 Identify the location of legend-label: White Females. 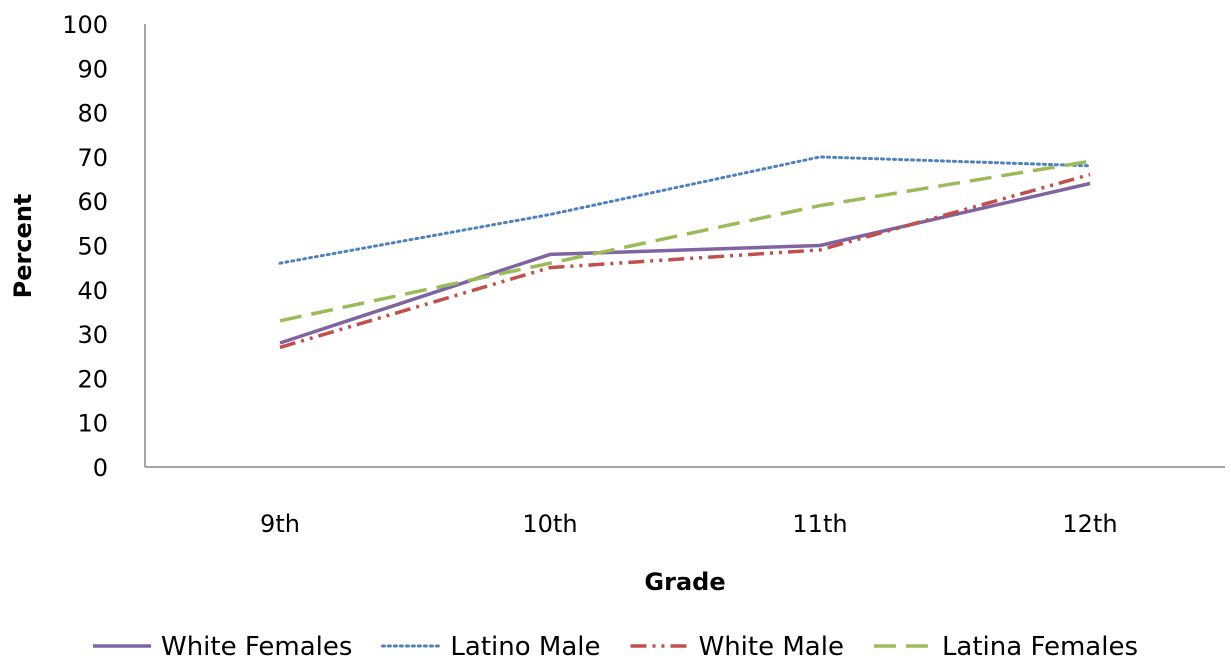
(256, 647).